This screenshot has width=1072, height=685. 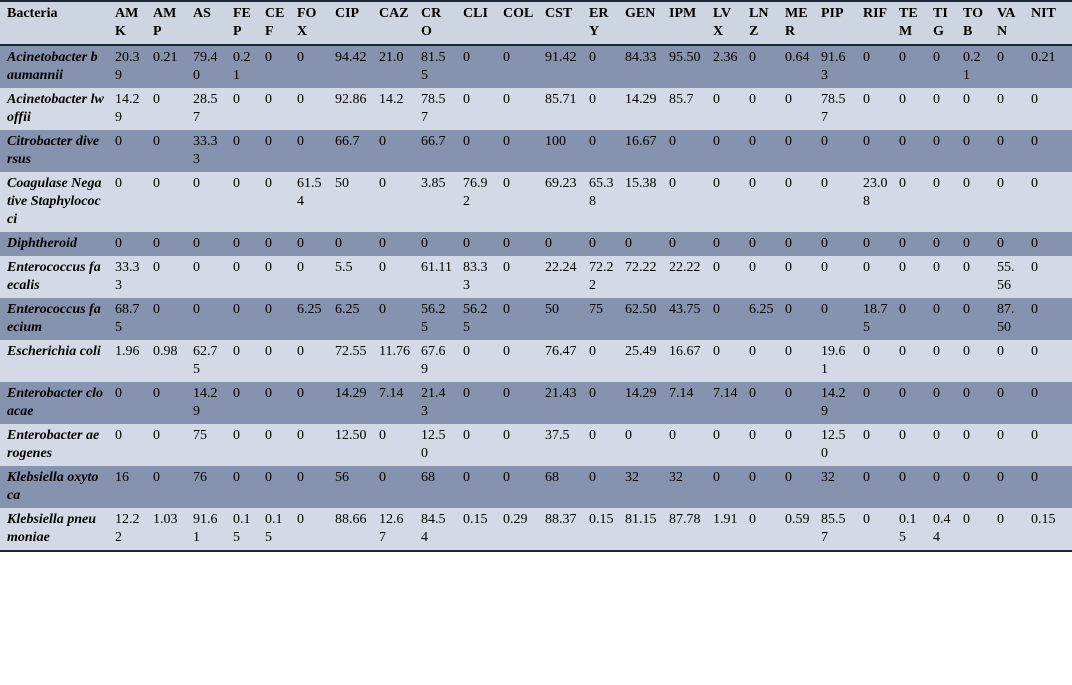 What do you see at coordinates (601, 276) in the screenshot?
I see `value-cell-ery: 72.22` at bounding box center [601, 276].